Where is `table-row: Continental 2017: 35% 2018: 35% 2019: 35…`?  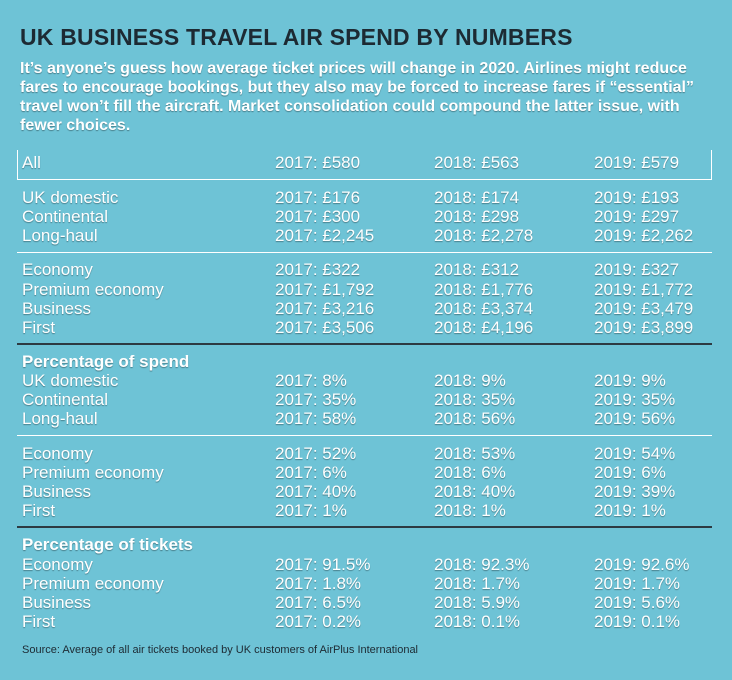
table-row: Continental 2017: 35% 2018: 35% 2019: 35… is located at coordinates (366, 399).